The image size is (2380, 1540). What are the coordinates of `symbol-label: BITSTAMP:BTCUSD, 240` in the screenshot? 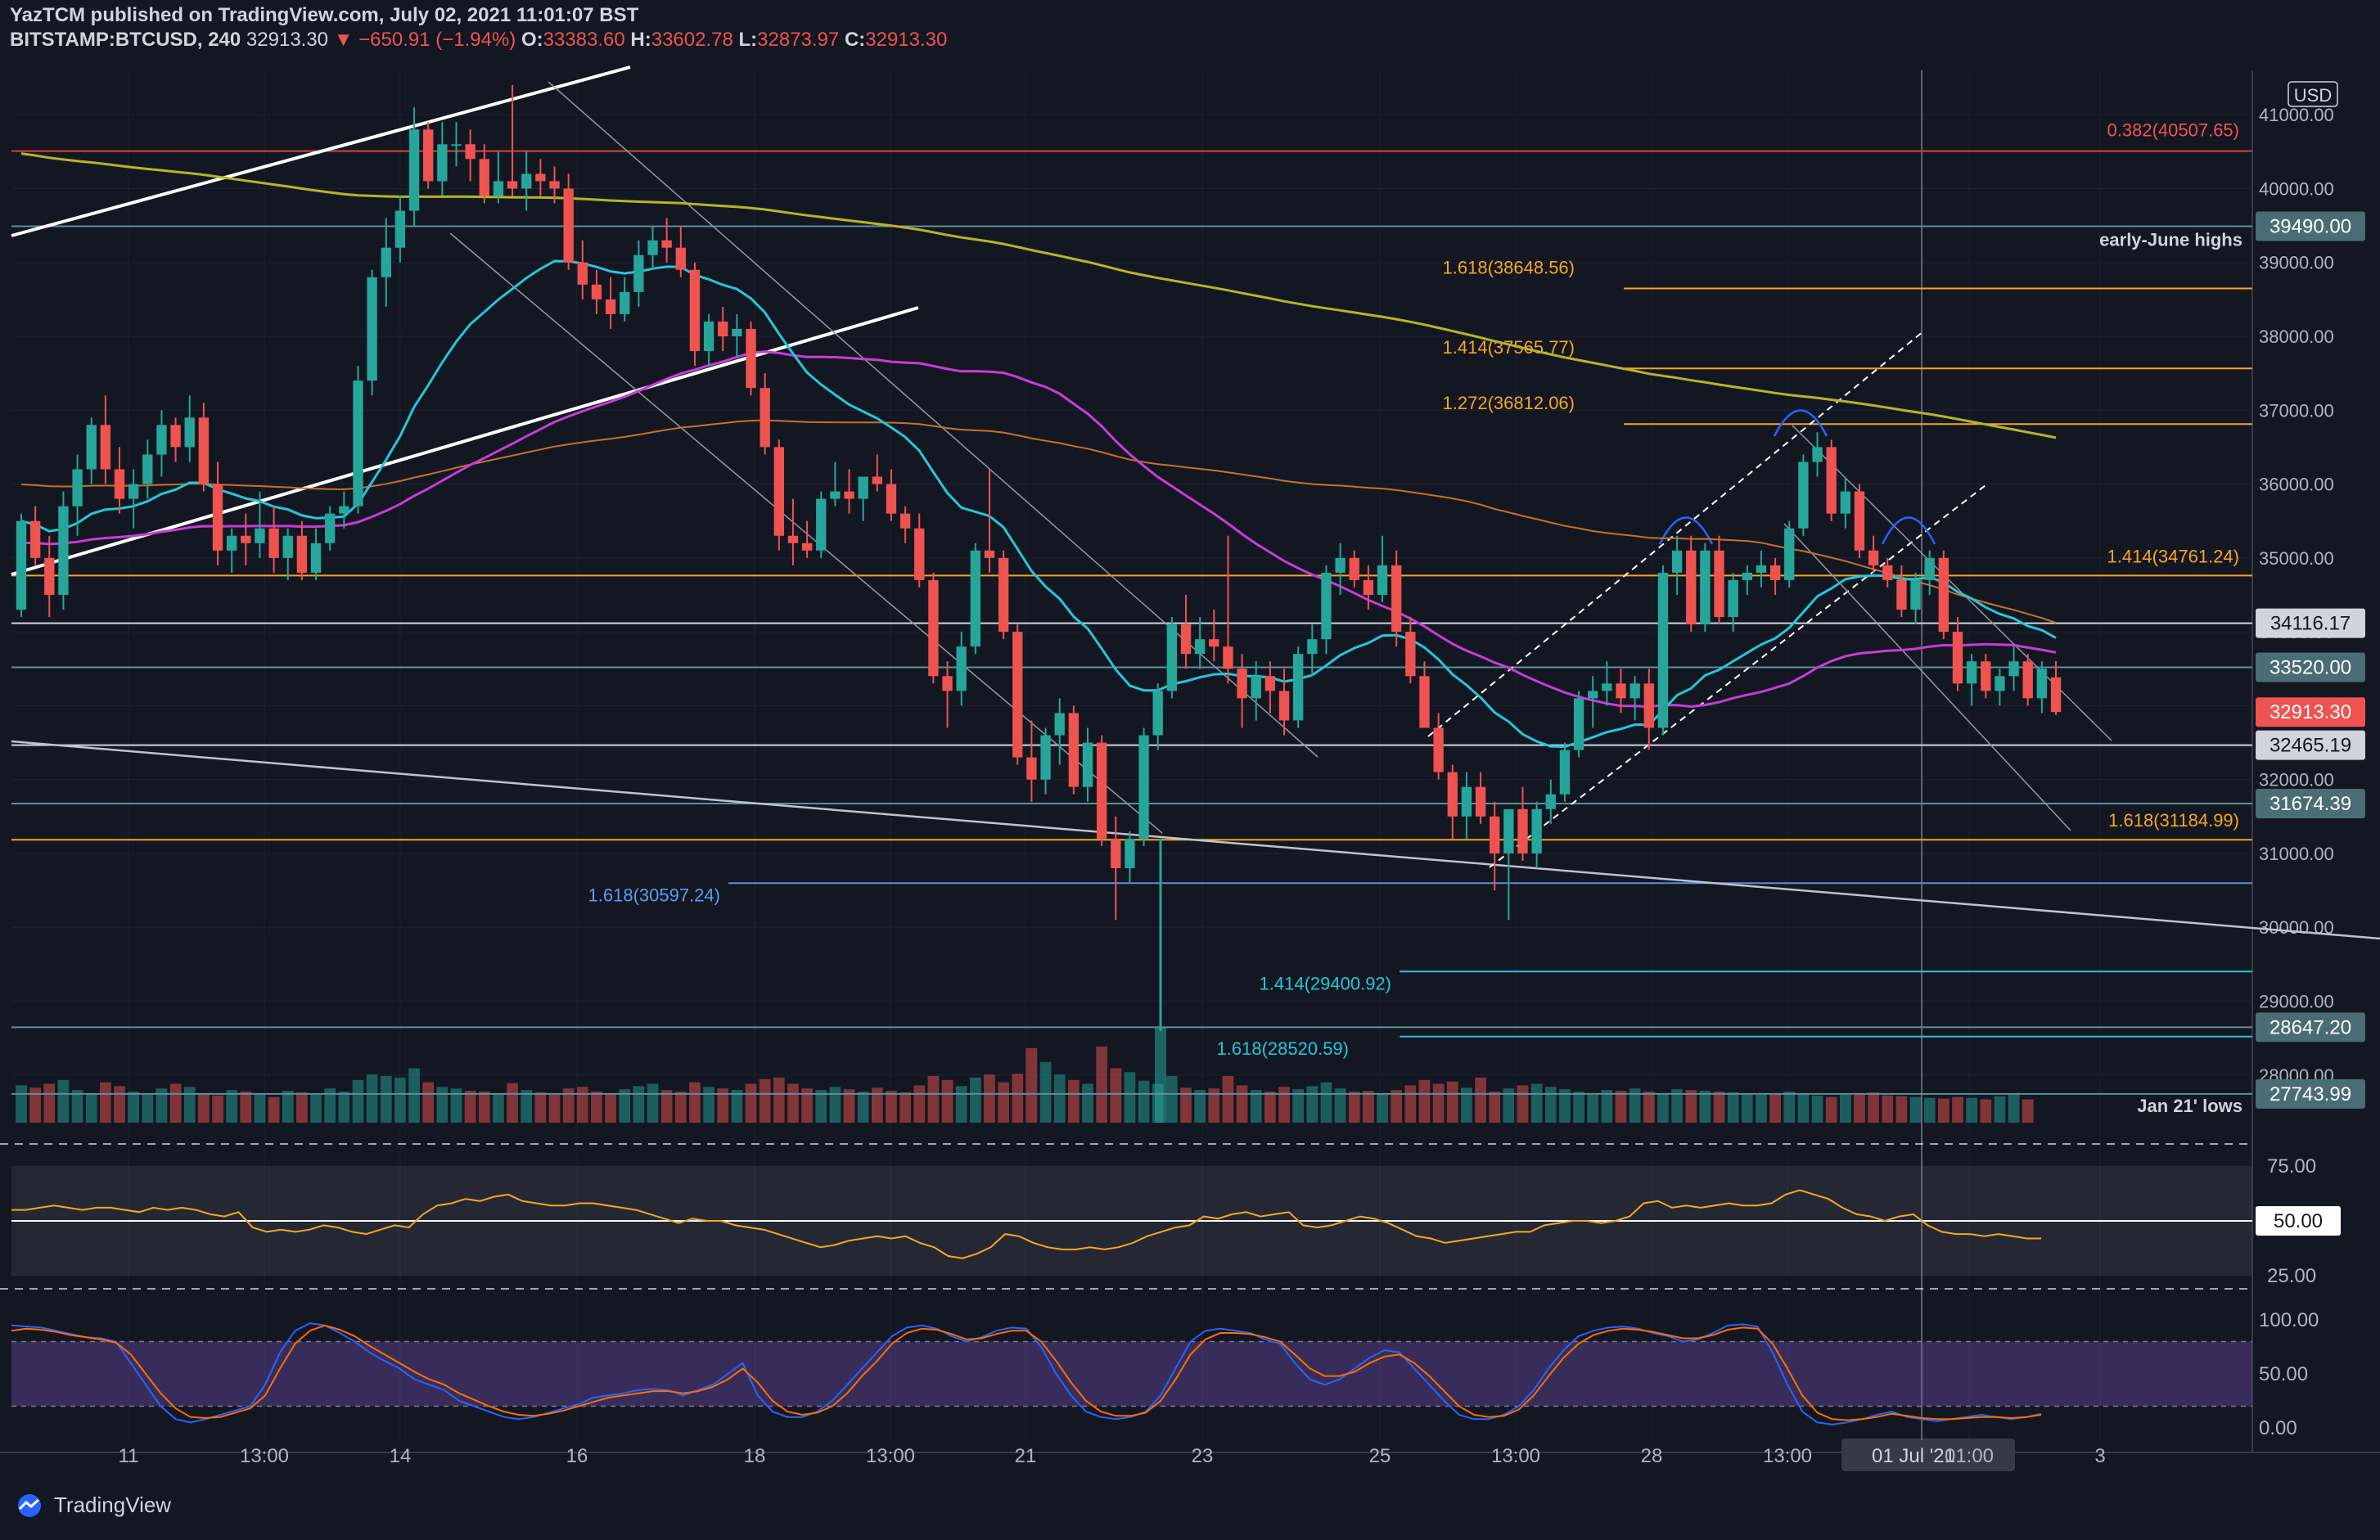 It's located at (126, 40).